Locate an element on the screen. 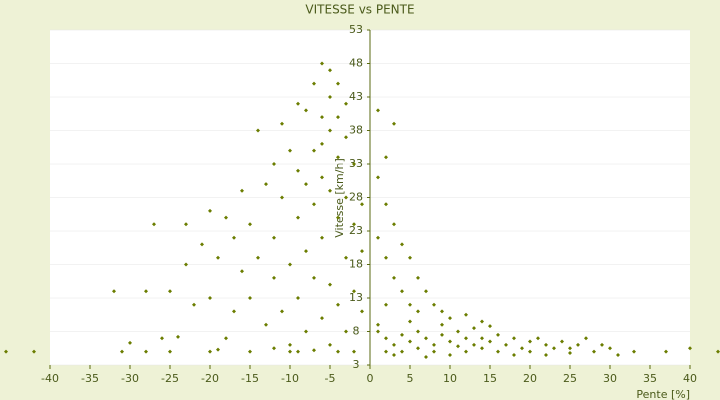 The image size is (720, 400). x-axis-label: Pente [%] is located at coordinates (663, 394).